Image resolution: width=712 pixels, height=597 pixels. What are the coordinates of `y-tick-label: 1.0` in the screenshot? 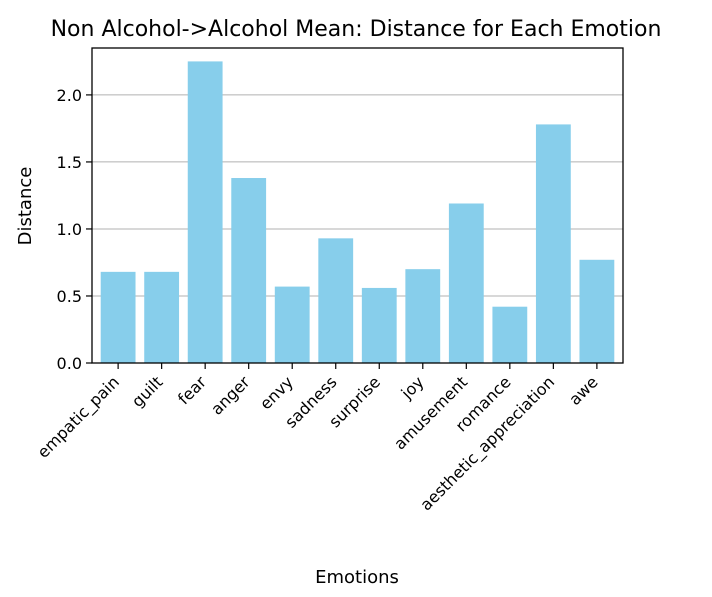 It's located at (69, 229).